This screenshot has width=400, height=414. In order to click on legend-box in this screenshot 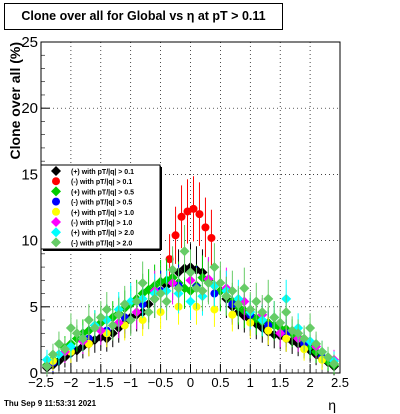, I will do `click(100, 207)`.